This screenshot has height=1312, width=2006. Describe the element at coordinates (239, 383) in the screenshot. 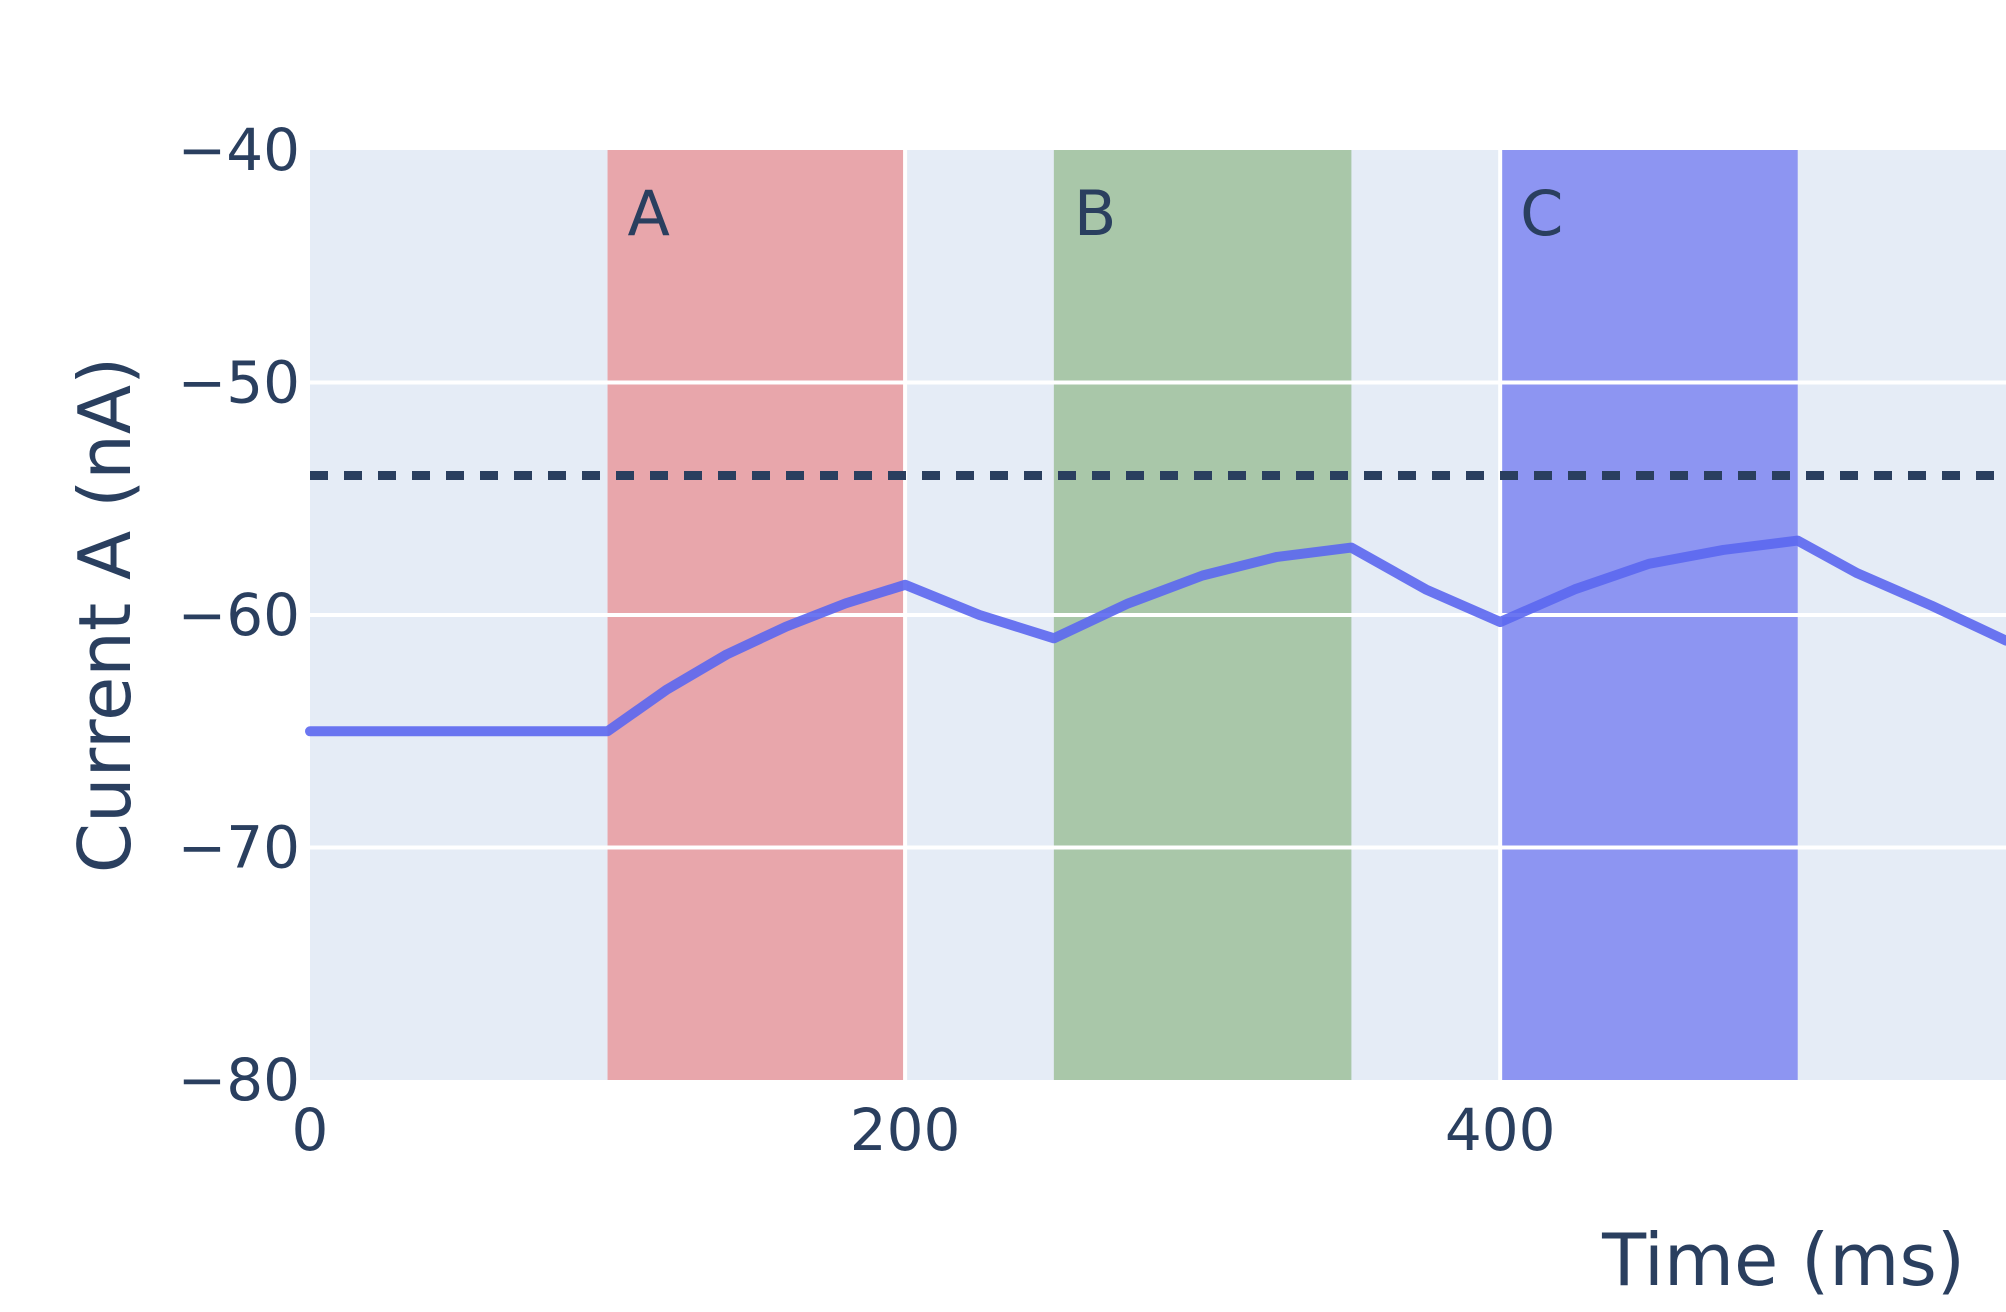

I see `y-tick-label: −50` at that location.